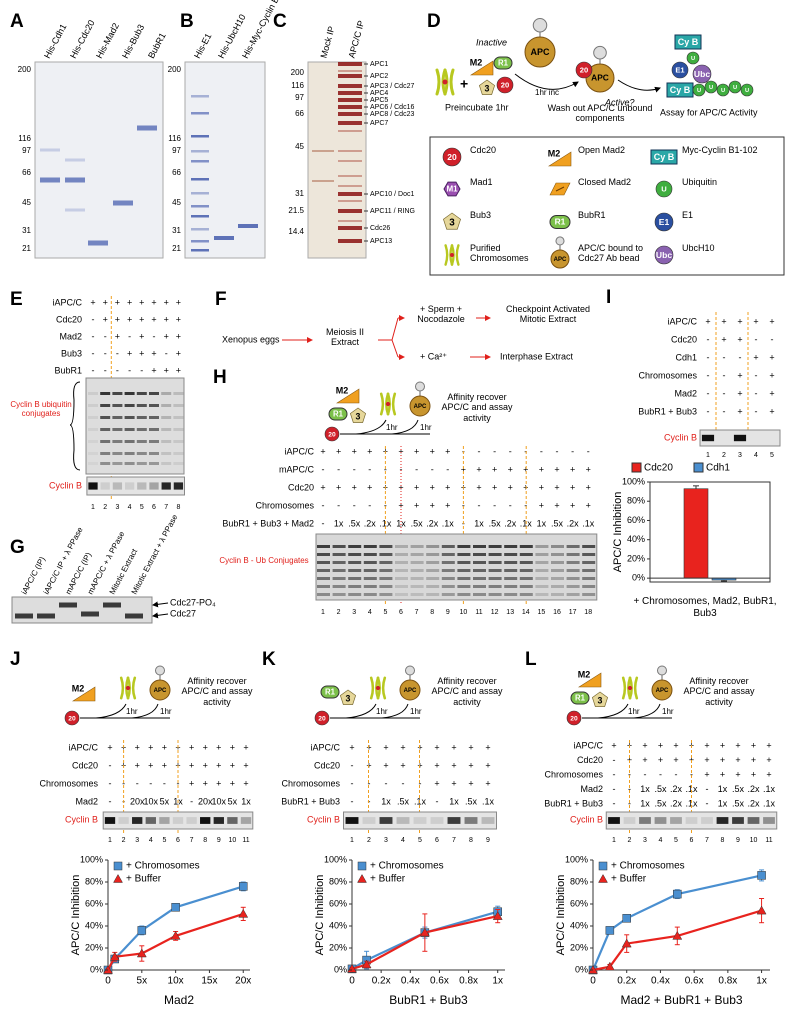 The height and width of the screenshot is (1011, 789). What do you see at coordinates (591, 789) in the screenshot?
I see `row-label: Mad2` at bounding box center [591, 789].